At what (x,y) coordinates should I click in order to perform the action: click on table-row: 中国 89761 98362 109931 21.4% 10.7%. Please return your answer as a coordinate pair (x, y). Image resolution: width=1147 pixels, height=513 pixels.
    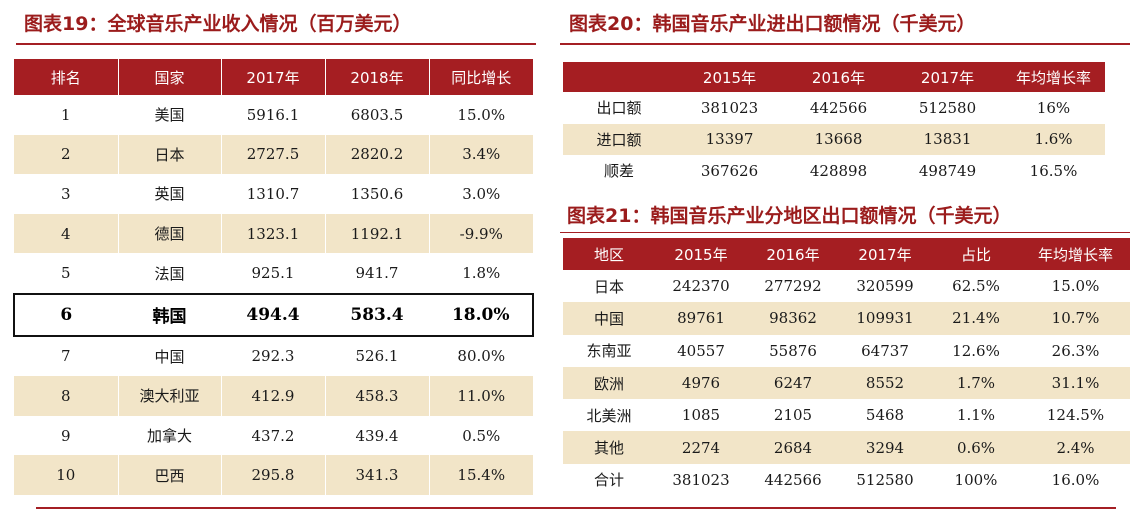
    Looking at the image, I should click on (846, 318).